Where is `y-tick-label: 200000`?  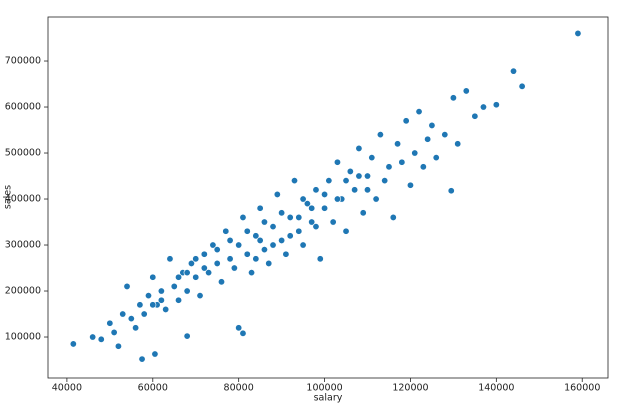 y-tick-label: 200000 is located at coordinates (23, 291).